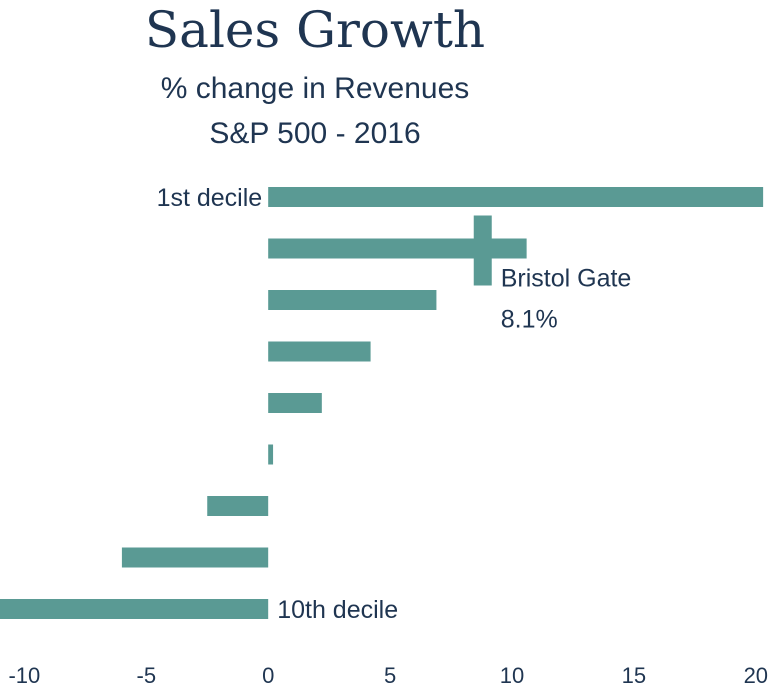 The width and height of the screenshot is (768, 692). I want to click on x-tick-label-0: 0, so click(268, 675).